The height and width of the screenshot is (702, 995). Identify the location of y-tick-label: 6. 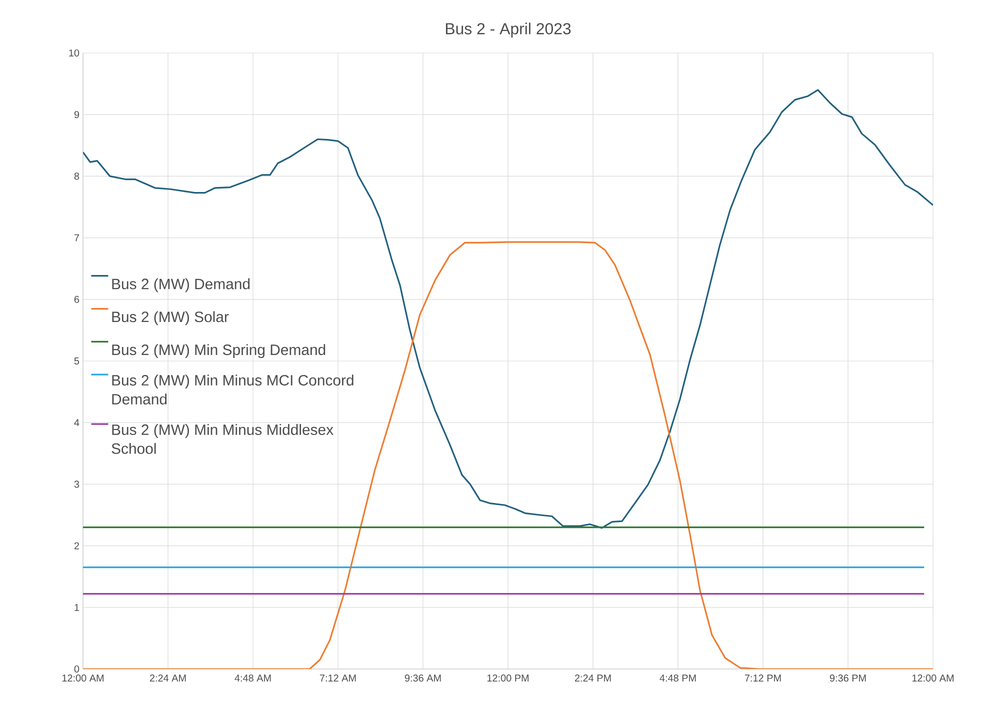
(77, 299).